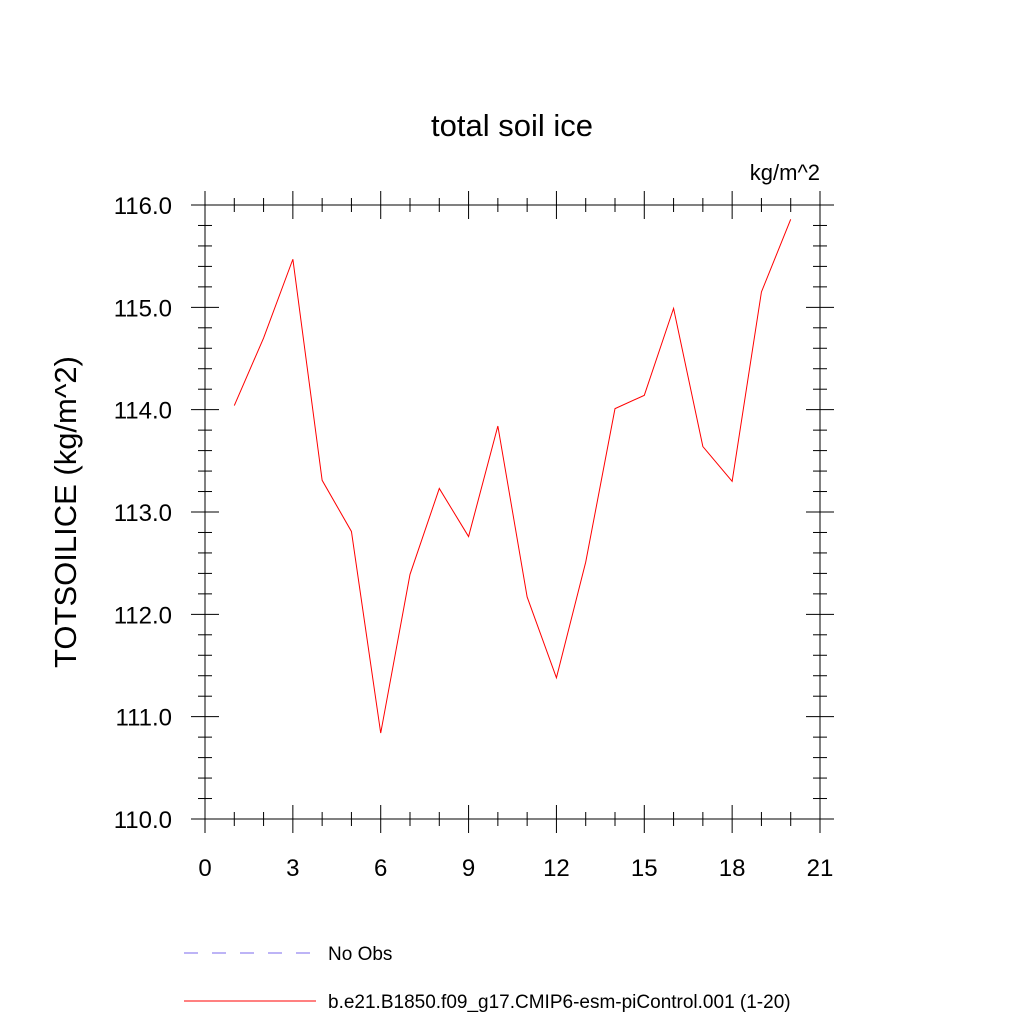 This screenshot has width=1024, height=1029. Describe the element at coordinates (644, 868) in the screenshot. I see `x-tick-label: 15` at that location.